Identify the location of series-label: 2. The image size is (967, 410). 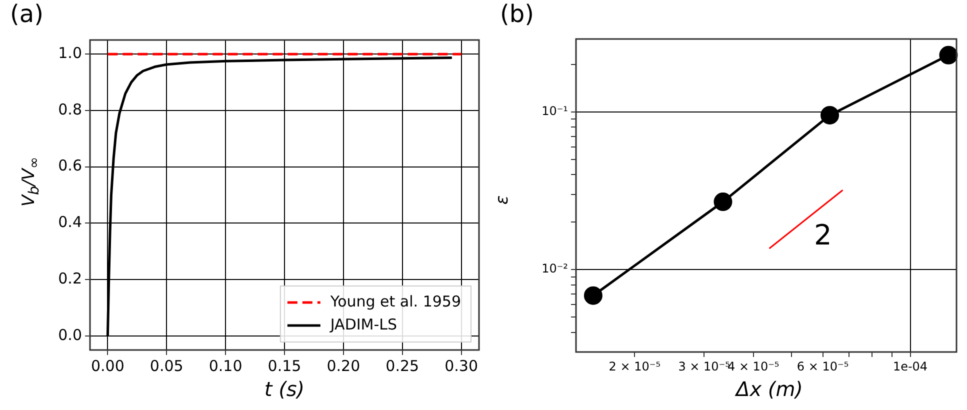
(823, 235).